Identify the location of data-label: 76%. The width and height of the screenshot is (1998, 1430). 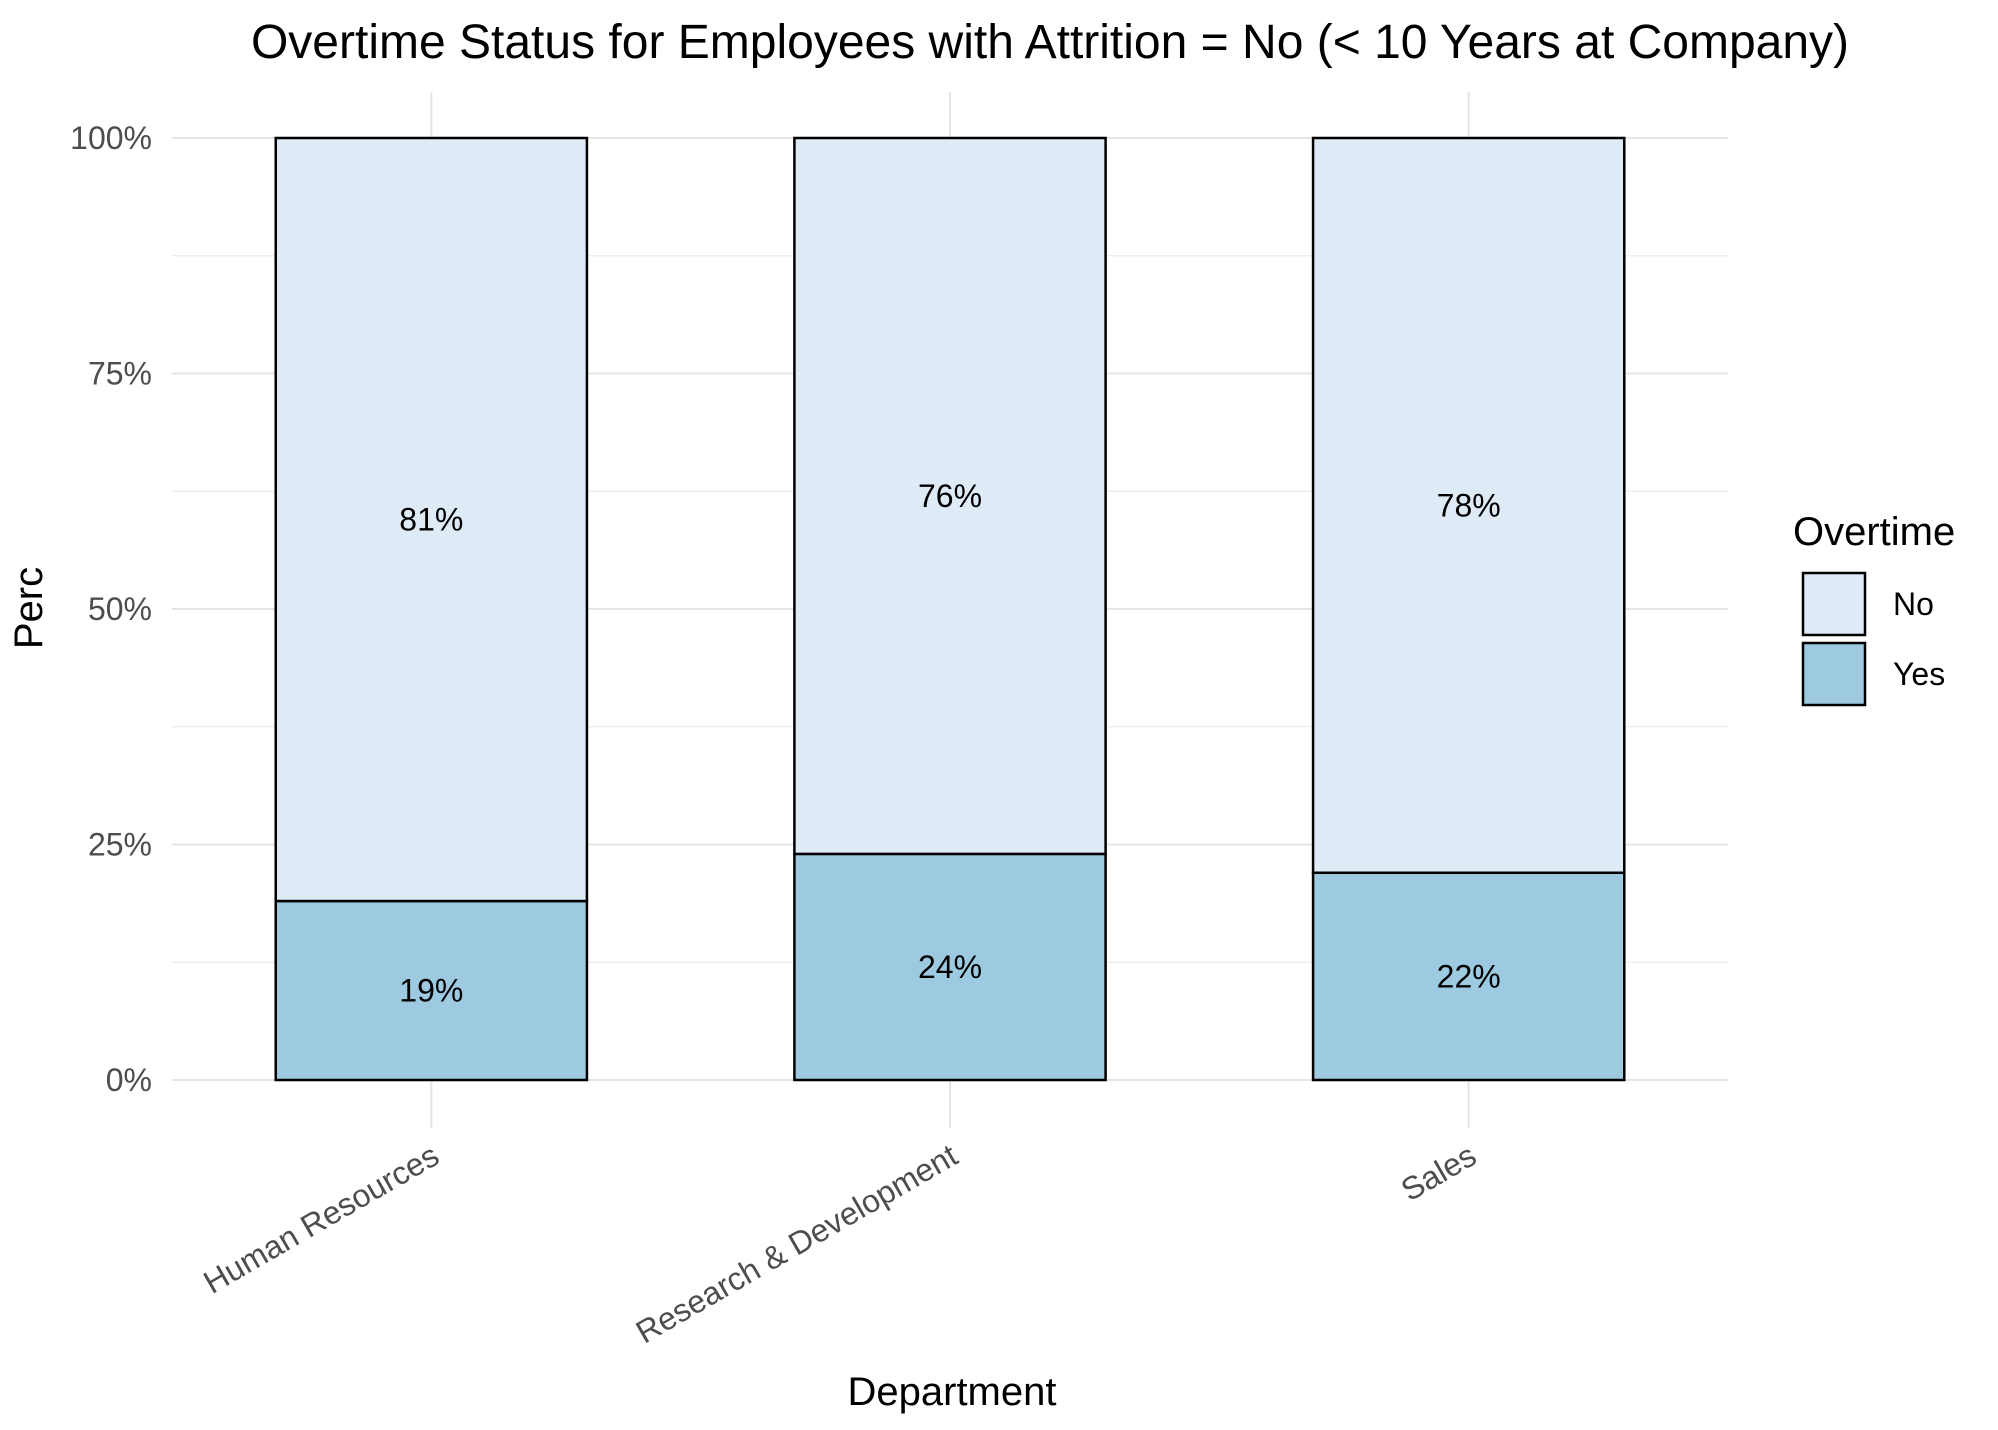
(950, 496).